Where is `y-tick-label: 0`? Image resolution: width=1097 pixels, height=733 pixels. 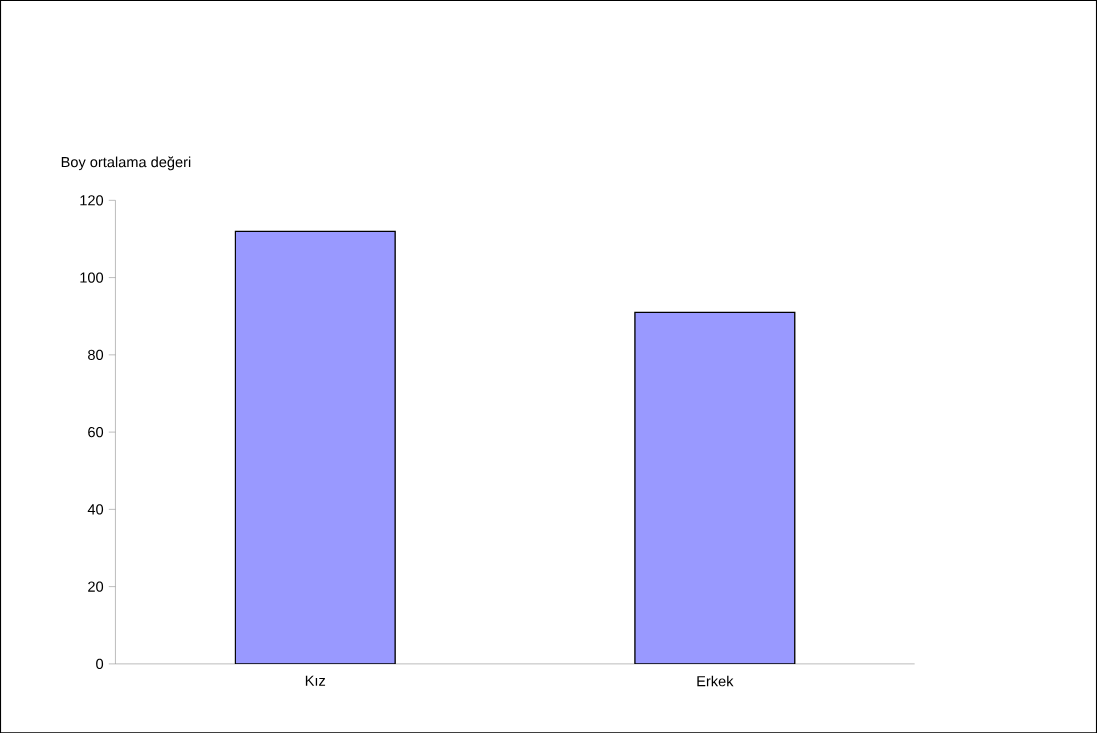
y-tick-label: 0 is located at coordinates (100, 663).